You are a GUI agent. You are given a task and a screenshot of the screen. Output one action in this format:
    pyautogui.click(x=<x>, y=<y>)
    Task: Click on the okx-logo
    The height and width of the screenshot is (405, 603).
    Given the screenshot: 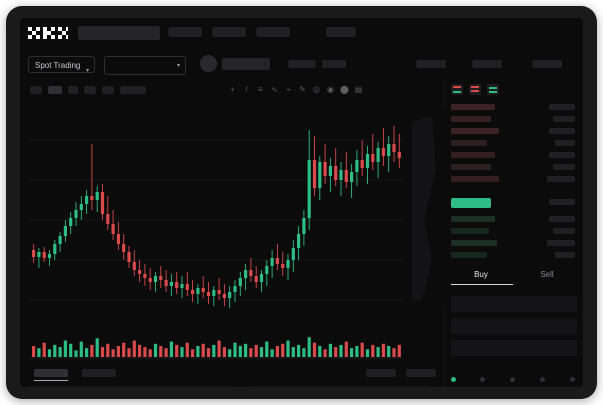 What is the action you would take?
    pyautogui.click(x=48, y=33)
    